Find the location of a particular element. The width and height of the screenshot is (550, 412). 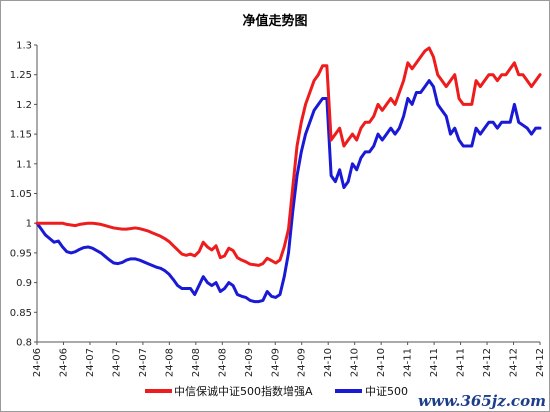

y-axis-ticks: 0.8 0.85 0.9 0.95 1 1.05 1.1 1.15 1.2 1.25 1.3 is located at coordinates (23, 195).